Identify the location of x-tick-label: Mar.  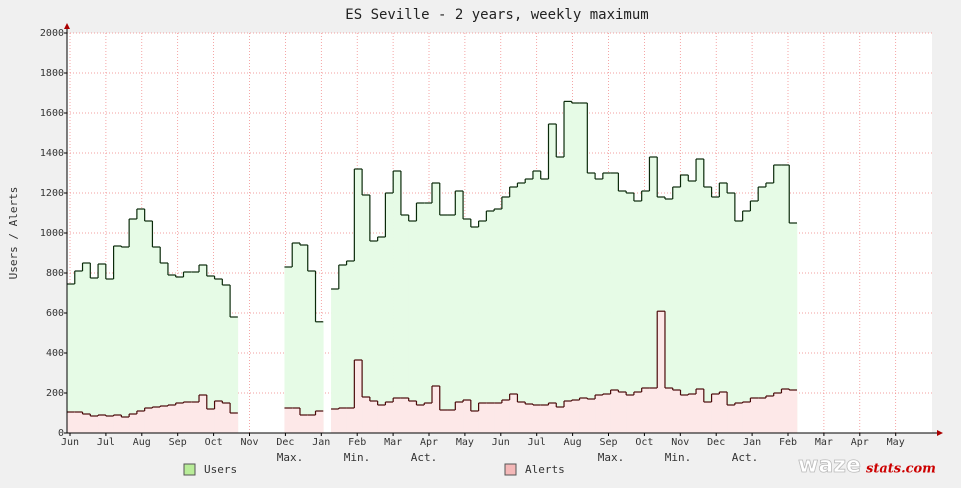
(393, 442).